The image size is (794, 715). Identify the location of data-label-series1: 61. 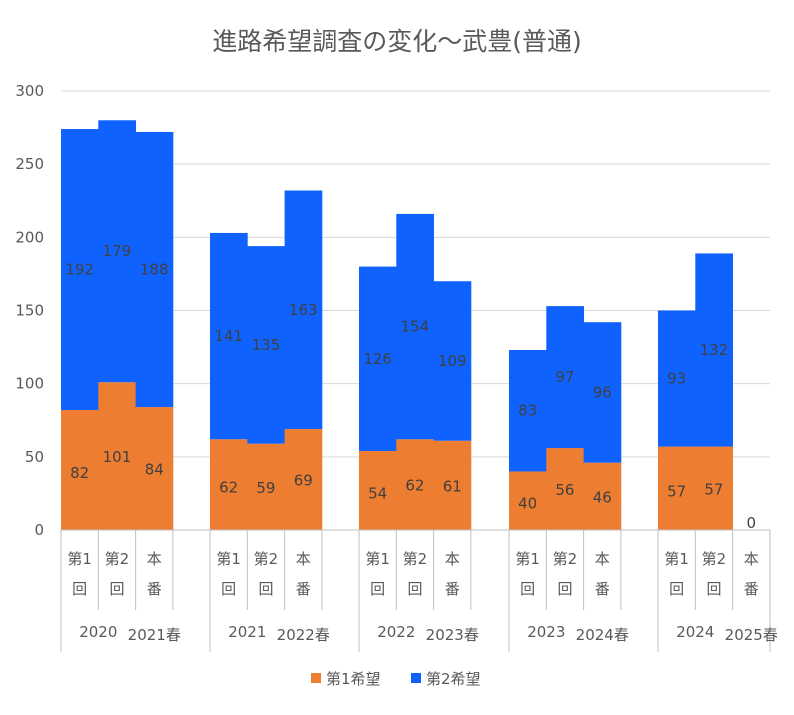
(452, 486).